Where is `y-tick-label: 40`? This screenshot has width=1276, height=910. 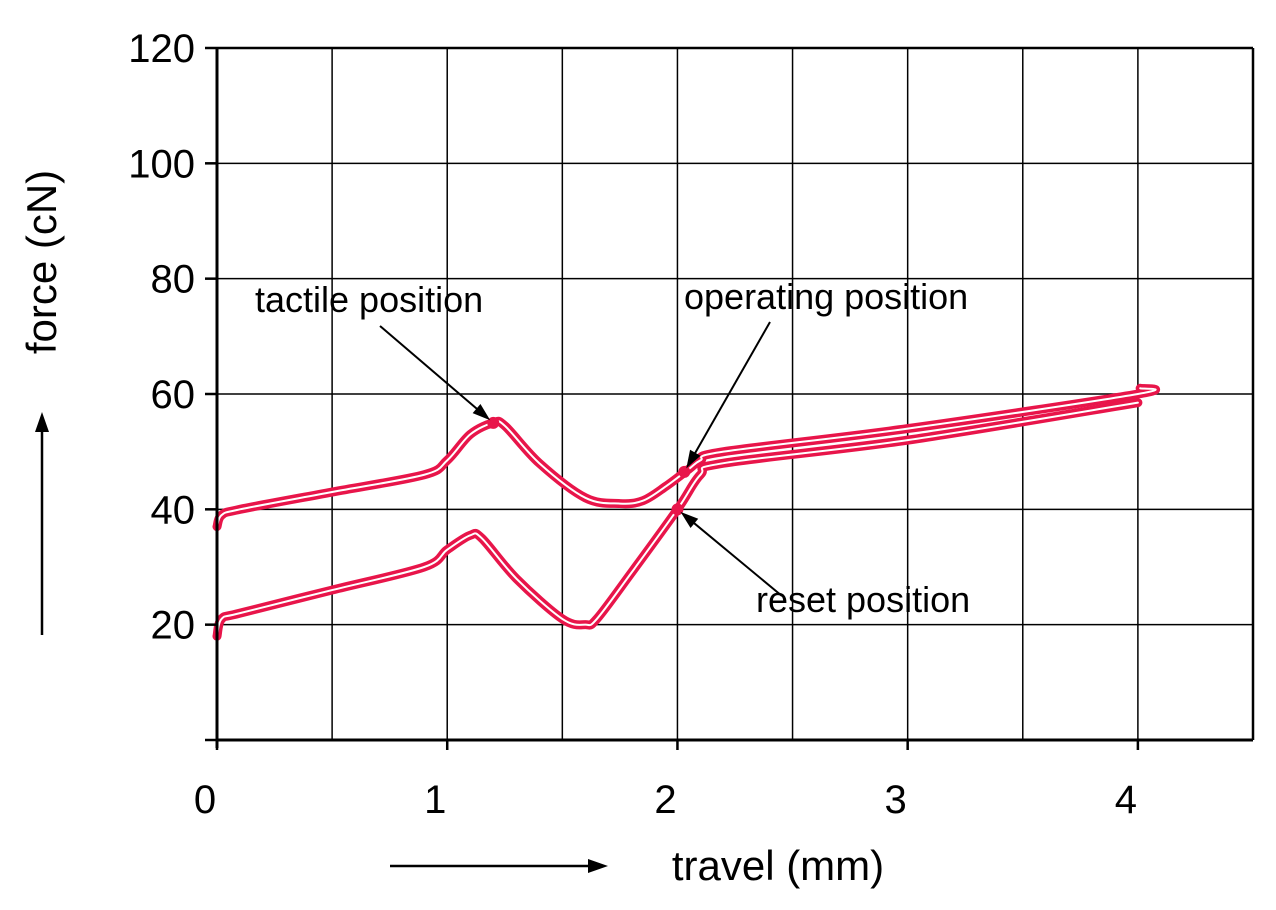
y-tick-label: 40 is located at coordinates (173, 510).